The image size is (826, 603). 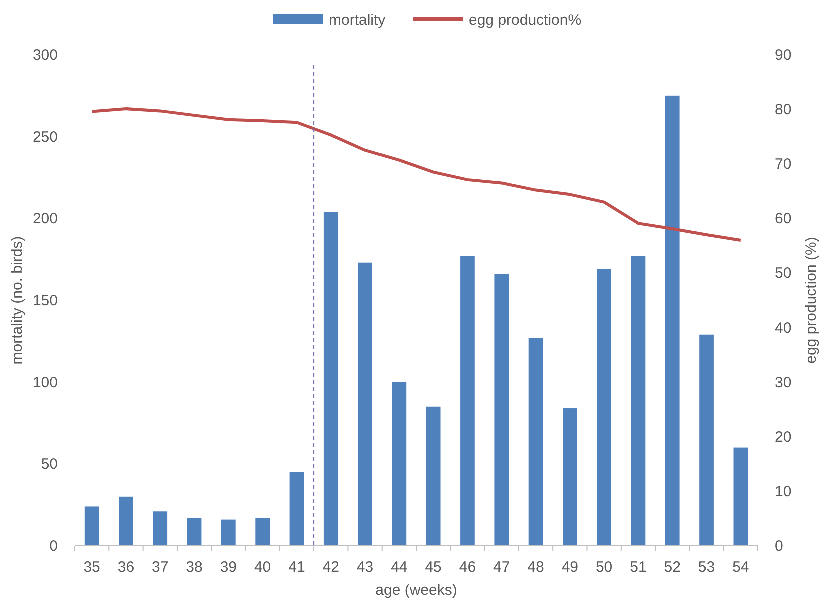 I want to click on y-tick-label: 0, so click(x=54, y=546).